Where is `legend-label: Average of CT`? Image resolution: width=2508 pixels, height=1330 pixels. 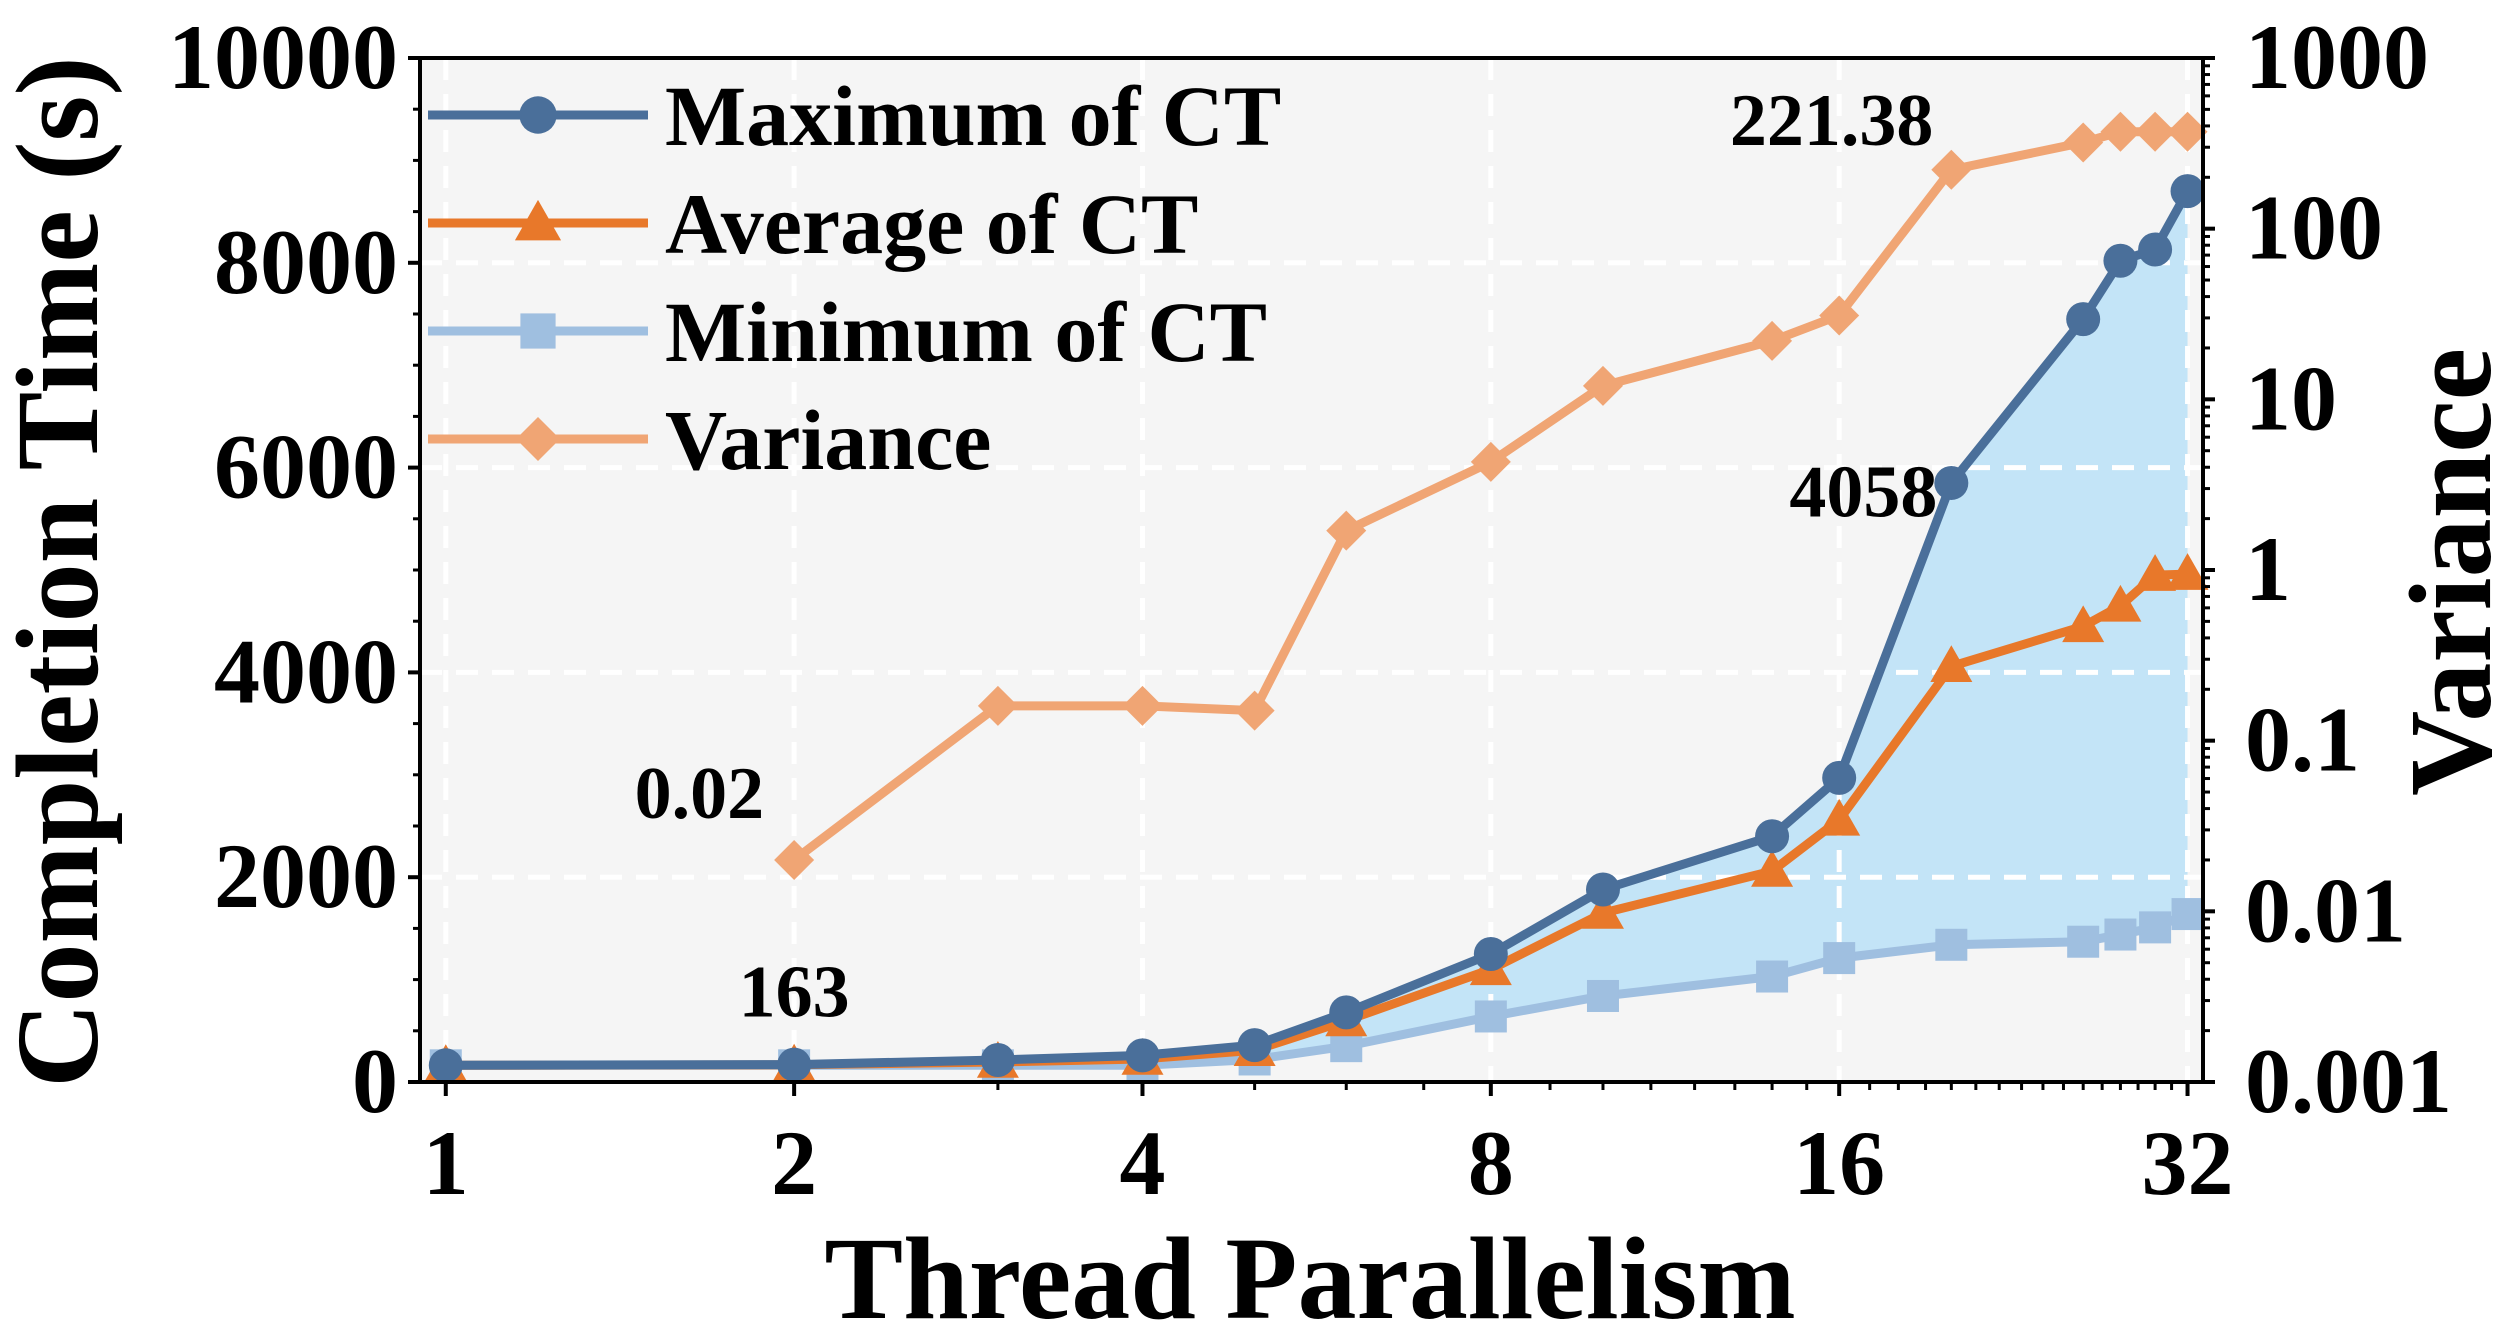 legend-label: Average of CT is located at coordinates (931, 224).